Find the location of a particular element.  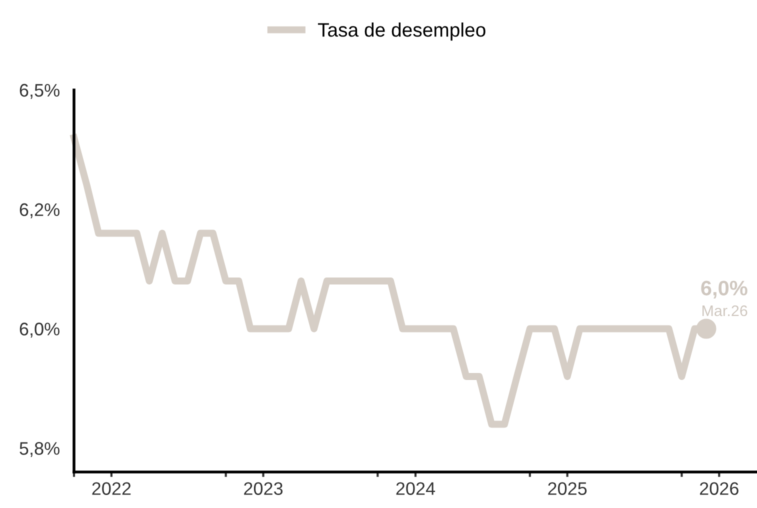

y-tick-label: 6,0% is located at coordinates (40, 330).